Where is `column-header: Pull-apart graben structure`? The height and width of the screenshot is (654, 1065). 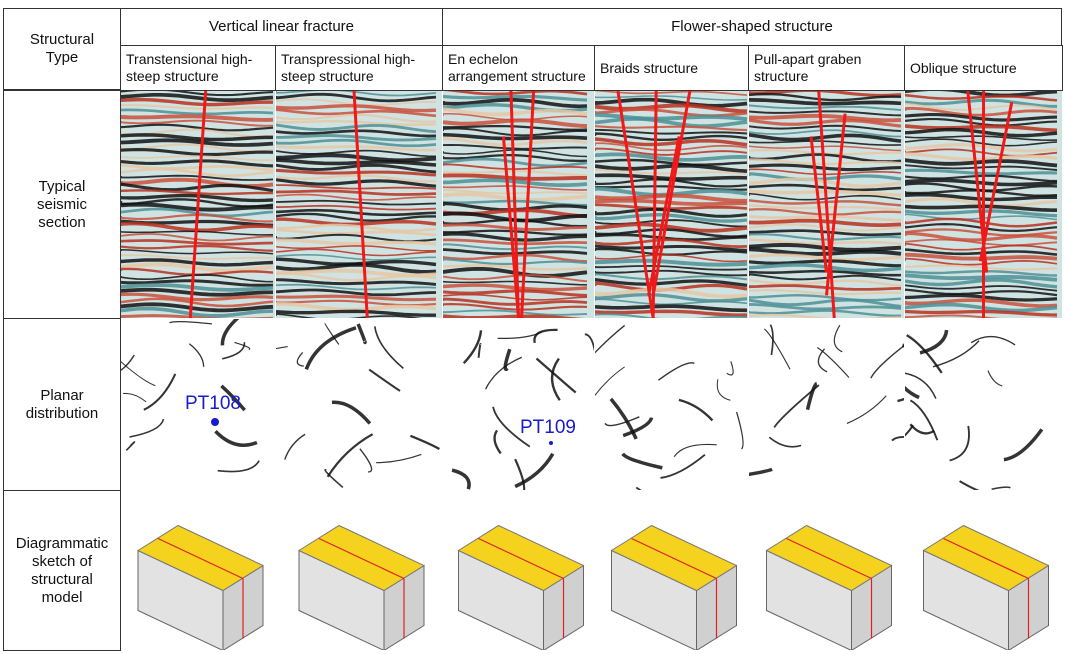
column-header: Pull-apart graben structure is located at coordinates (826, 68).